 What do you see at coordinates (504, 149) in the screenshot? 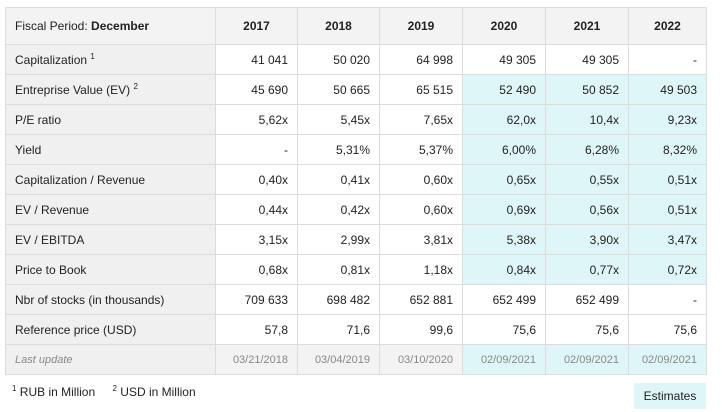
I see `table-cell: 6,00%` at bounding box center [504, 149].